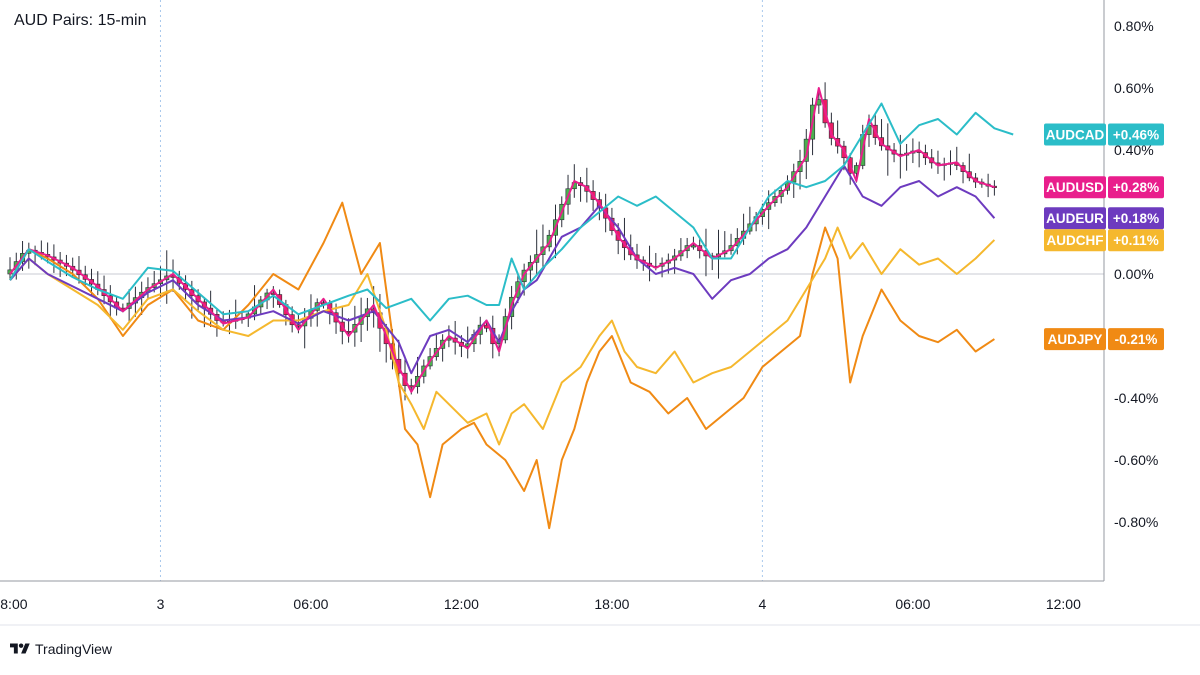 This screenshot has width=1200, height=675. I want to click on series-value-label: +0.28%, so click(1136, 187).